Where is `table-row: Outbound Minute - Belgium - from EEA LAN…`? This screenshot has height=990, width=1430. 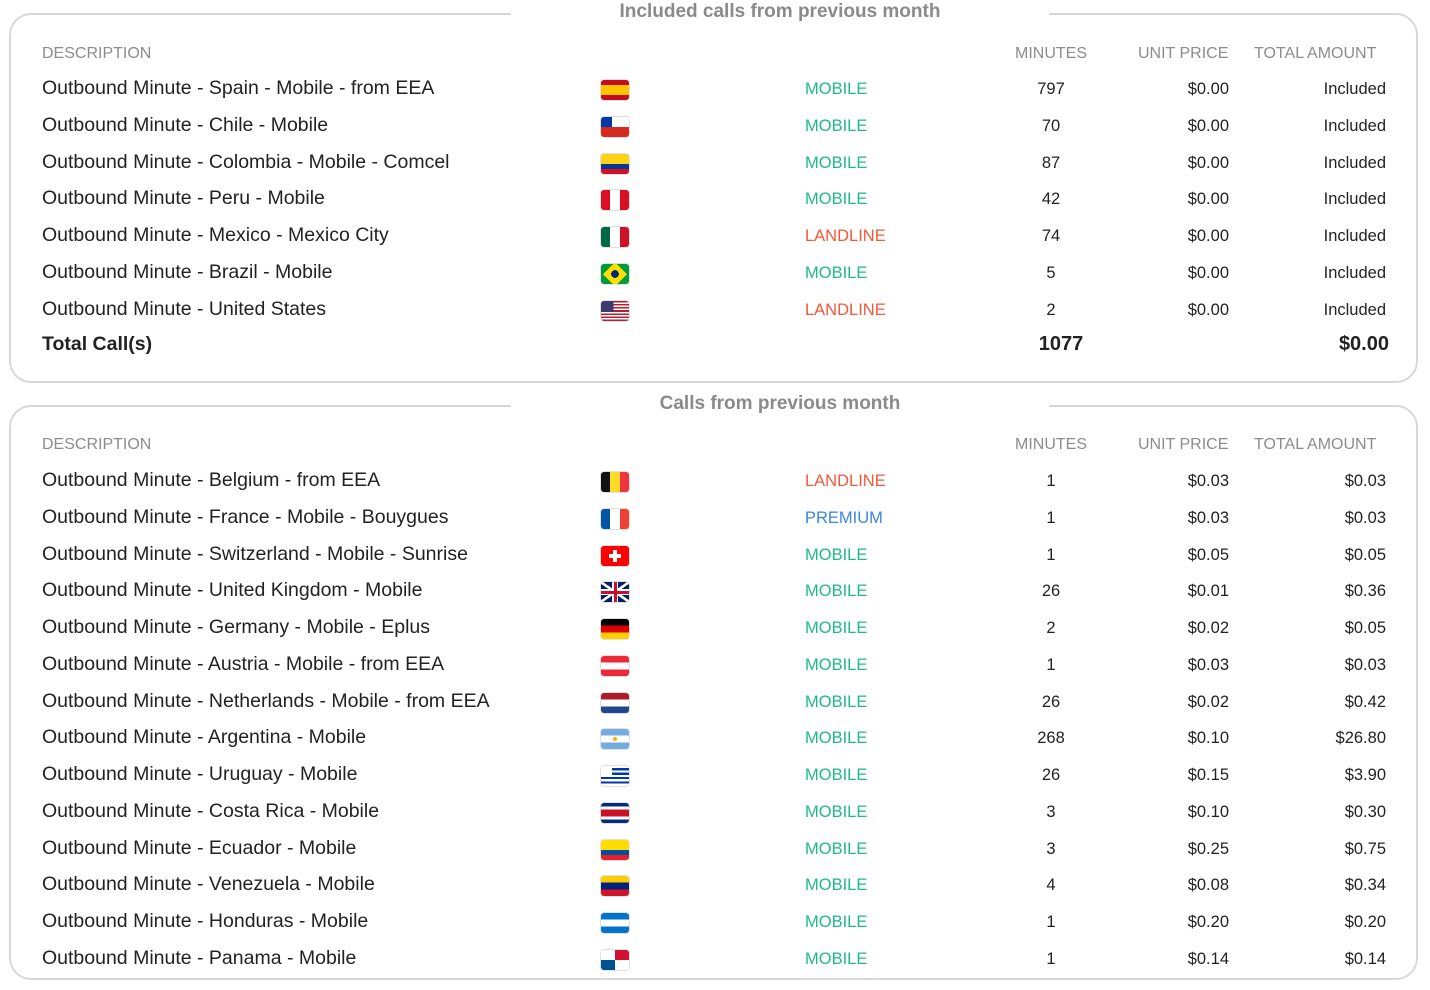 table-row: Outbound Minute - Belgium - from EEA LAN… is located at coordinates (713, 484).